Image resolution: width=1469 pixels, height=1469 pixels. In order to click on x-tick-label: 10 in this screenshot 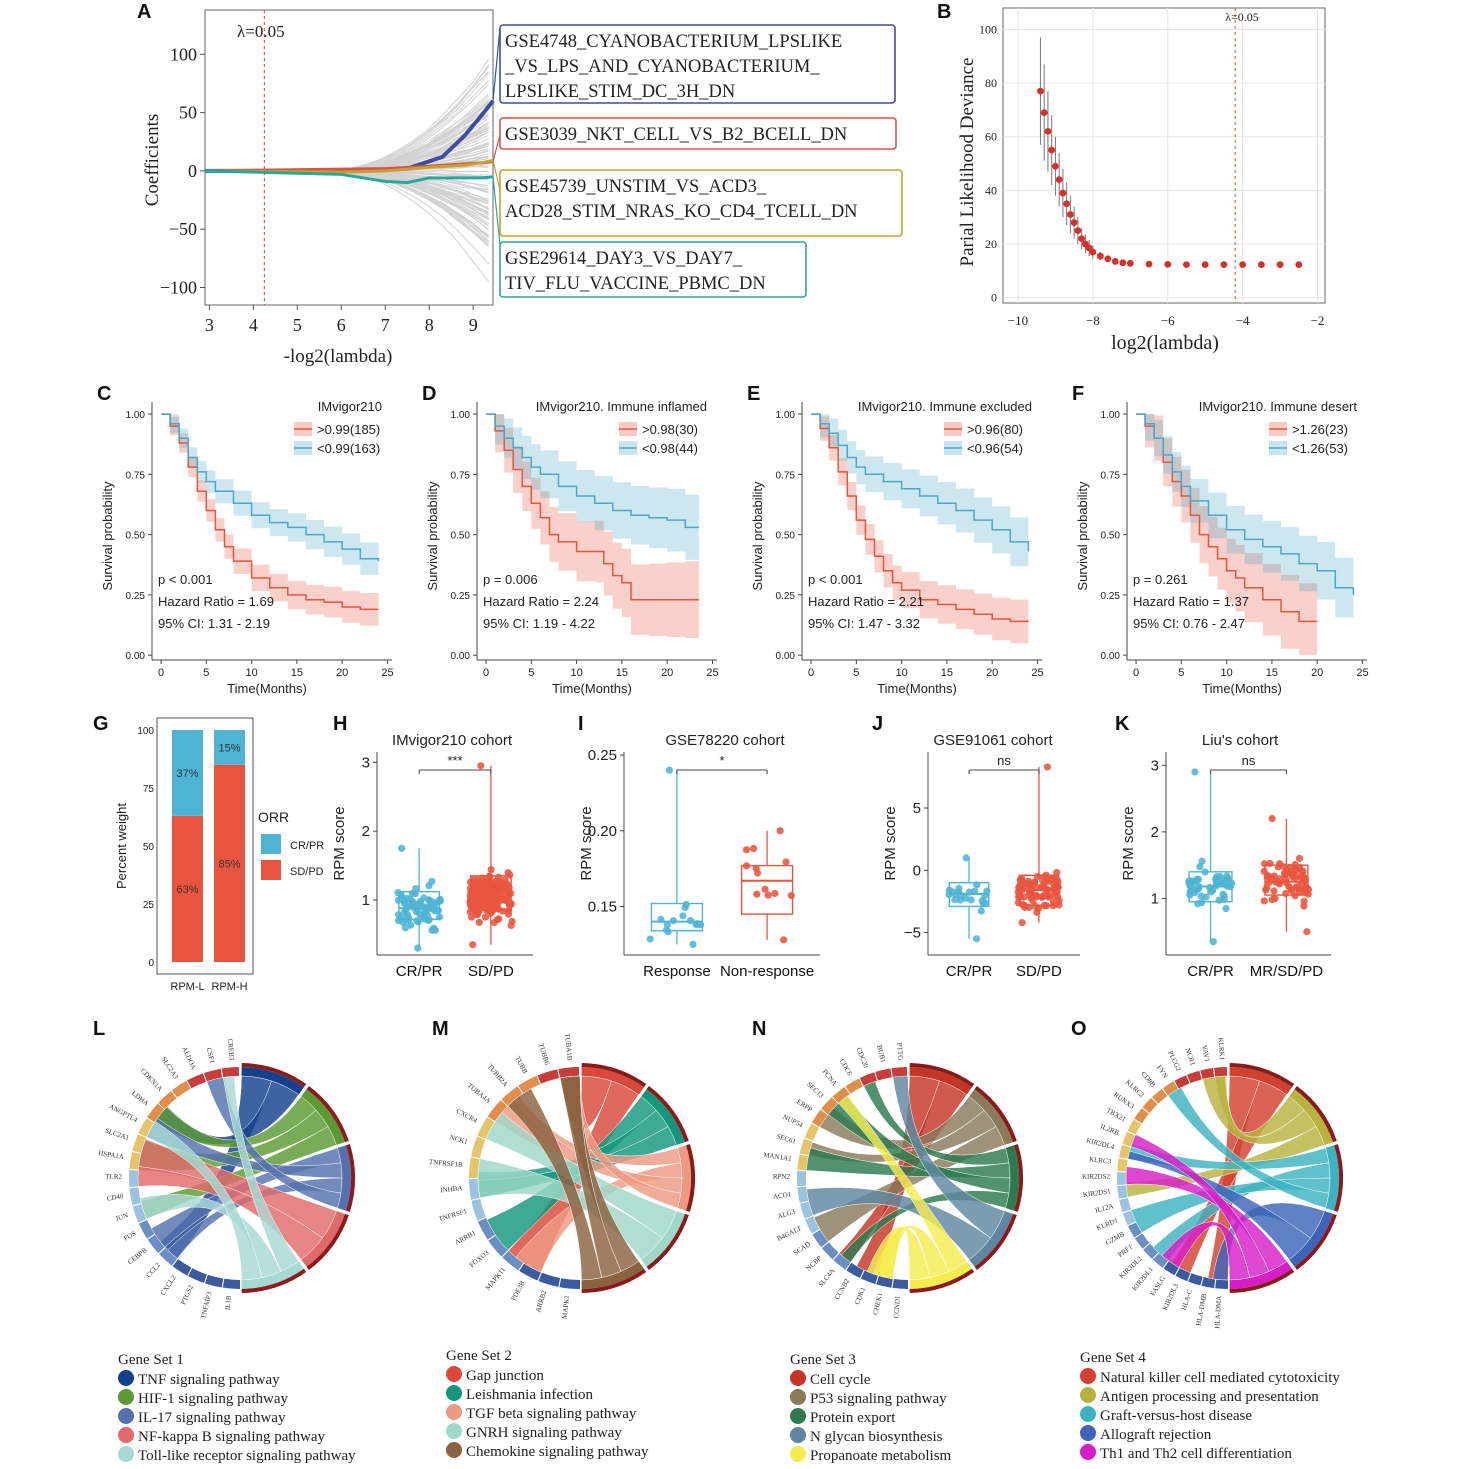, I will do `click(576, 673)`.